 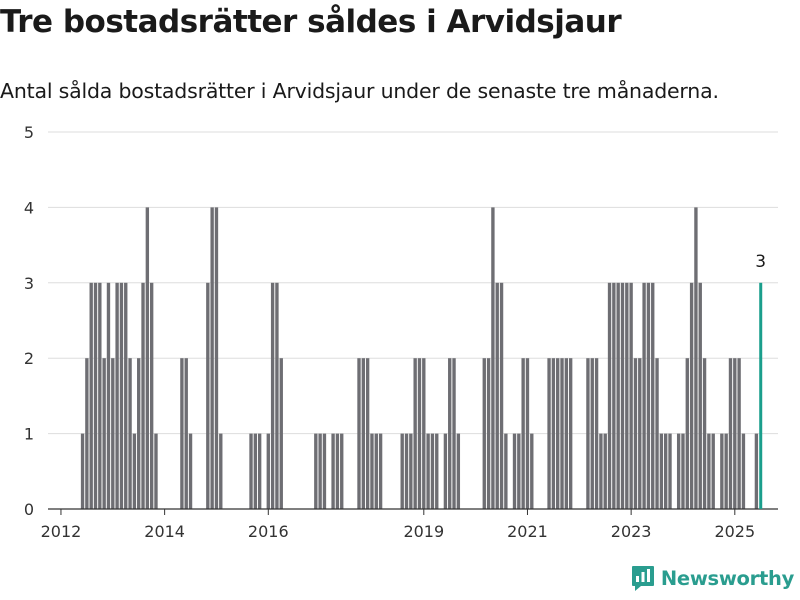 What do you see at coordinates (268, 531) in the screenshot?
I see `x-tick-label: 2016` at bounding box center [268, 531].